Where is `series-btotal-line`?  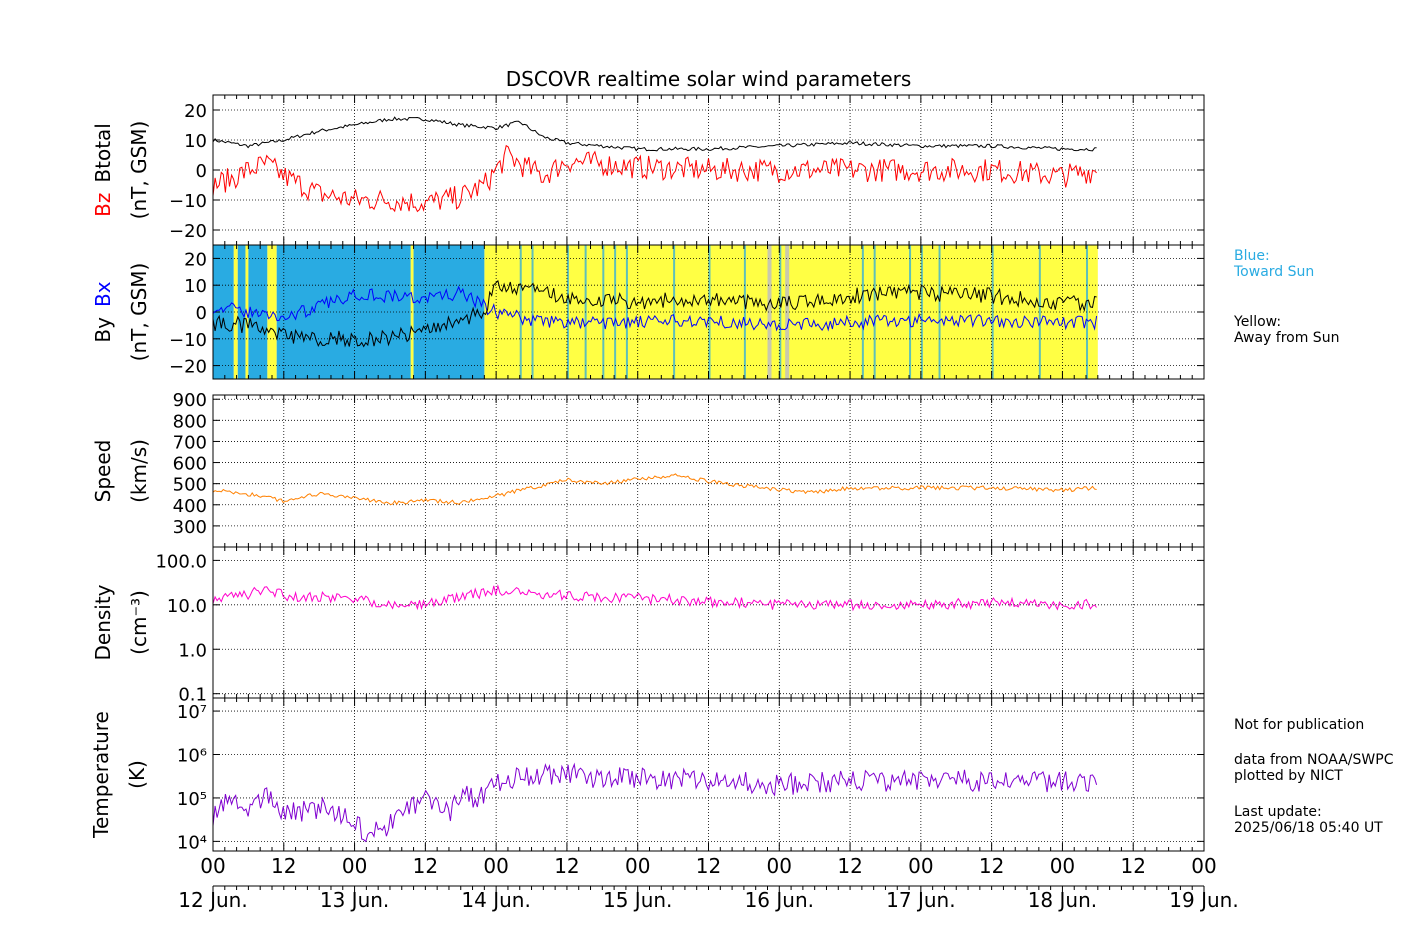
series-btotal-line is located at coordinates (654, 134).